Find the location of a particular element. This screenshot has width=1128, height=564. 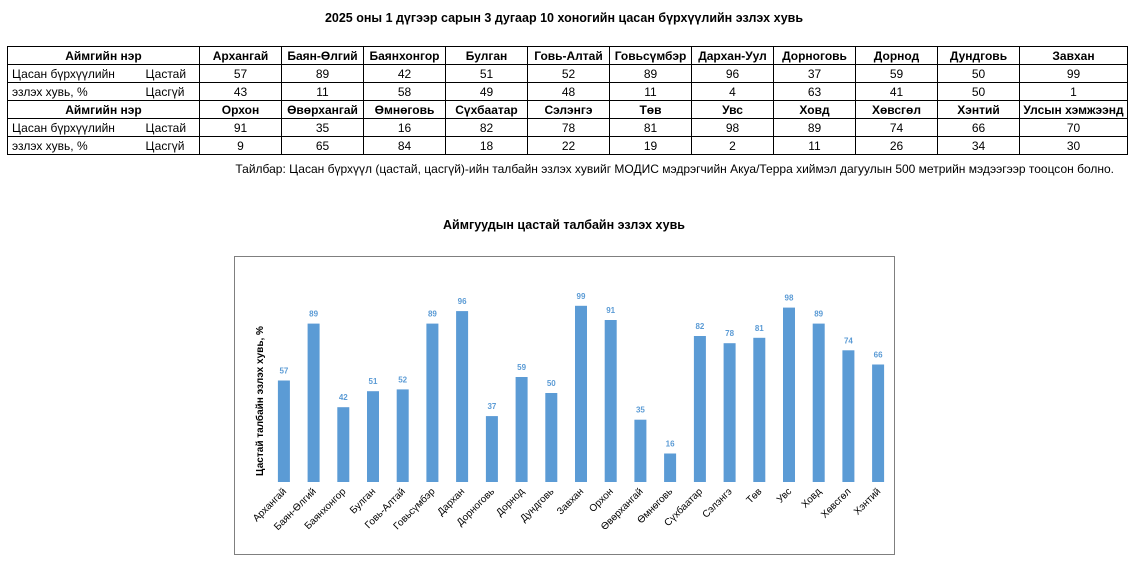

table-row: эзлэх хувь, % Цасгүй 9 65 84 18 22 19 2 11 26 34 30 is located at coordinates (567, 145).